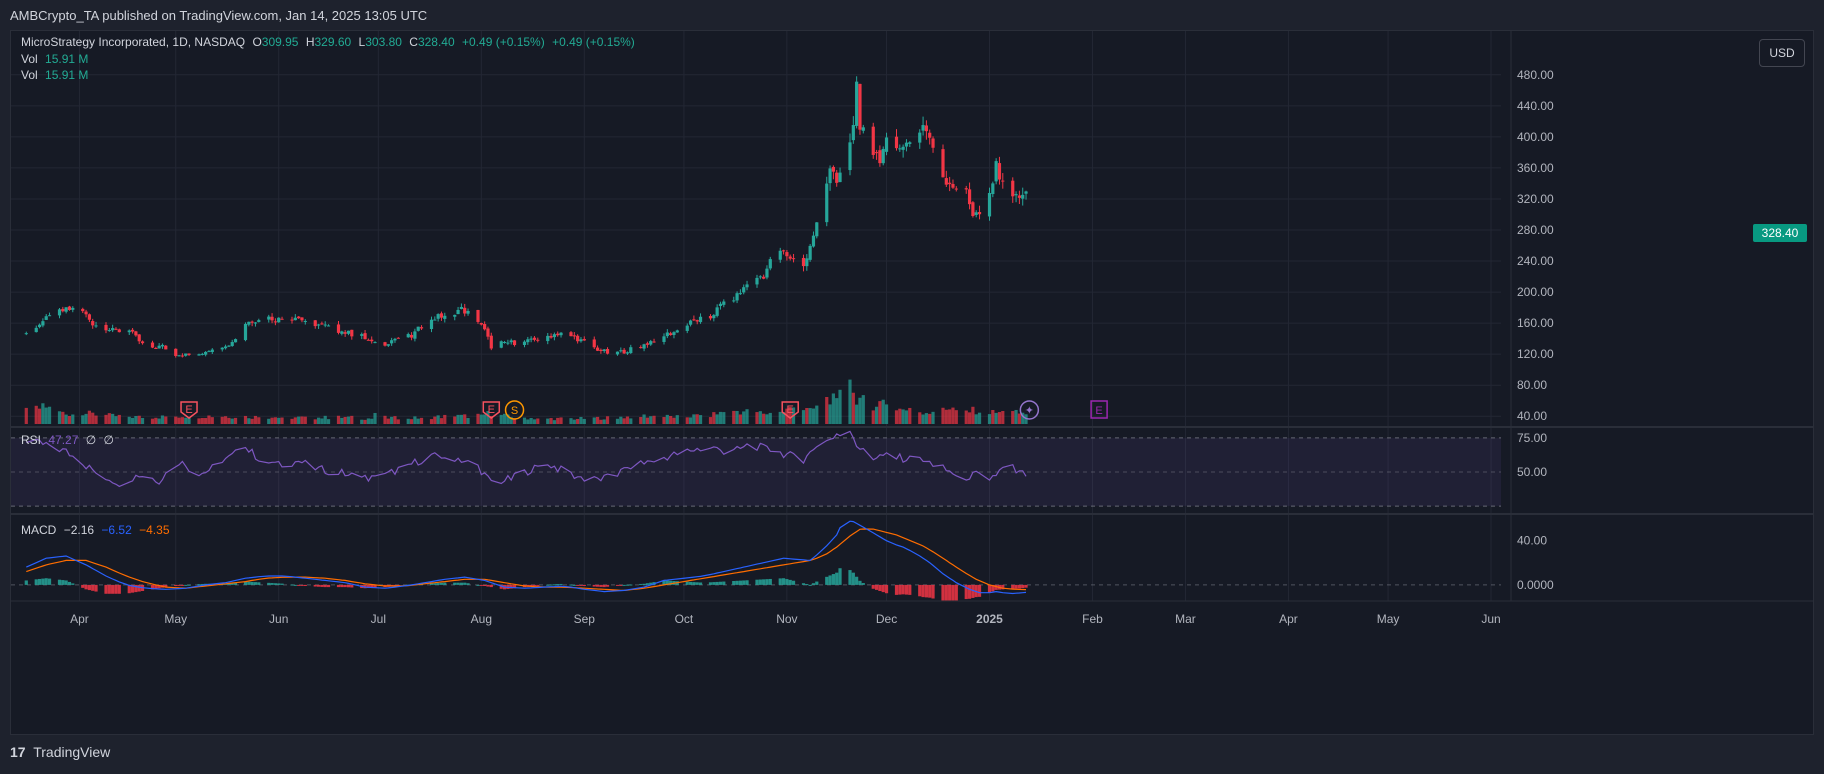 Image resolution: width=1824 pixels, height=774 pixels. What do you see at coordinates (481, 619) in the screenshot?
I see `time-axis-tick: Aug` at bounding box center [481, 619].